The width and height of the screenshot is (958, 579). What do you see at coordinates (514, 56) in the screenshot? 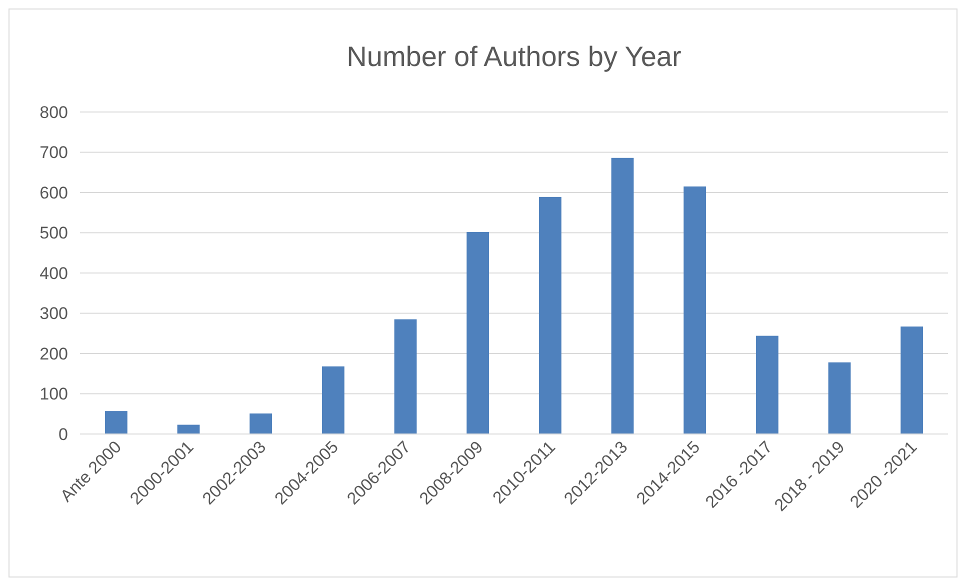
I see `chart-title: Number of Authors by Year` at bounding box center [514, 56].